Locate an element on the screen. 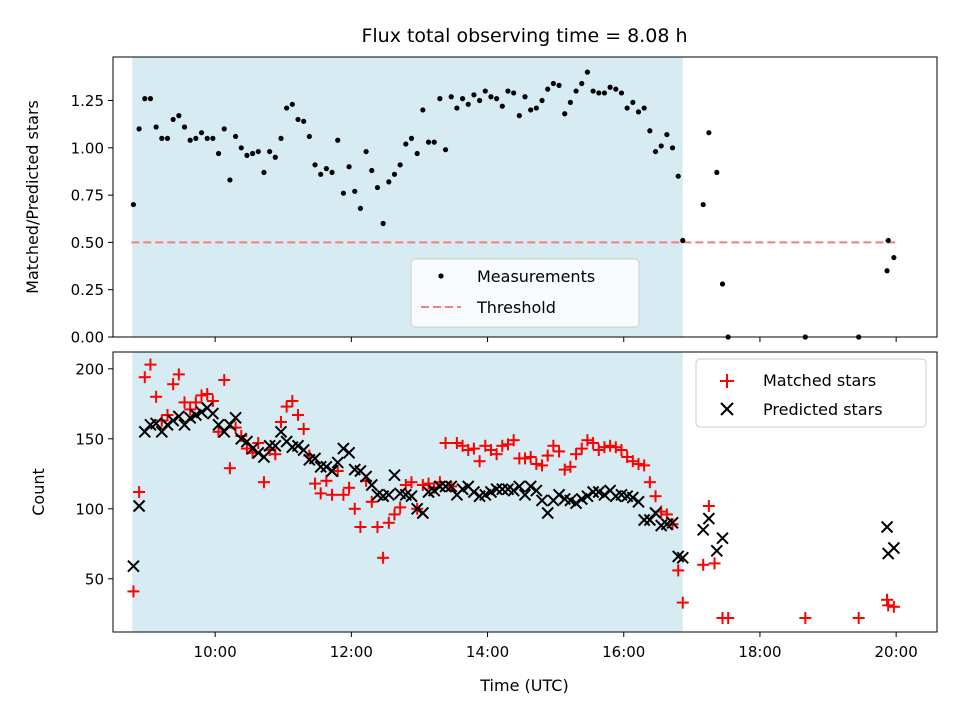  legend-threshold-label: Threshold is located at coordinates (516, 307).